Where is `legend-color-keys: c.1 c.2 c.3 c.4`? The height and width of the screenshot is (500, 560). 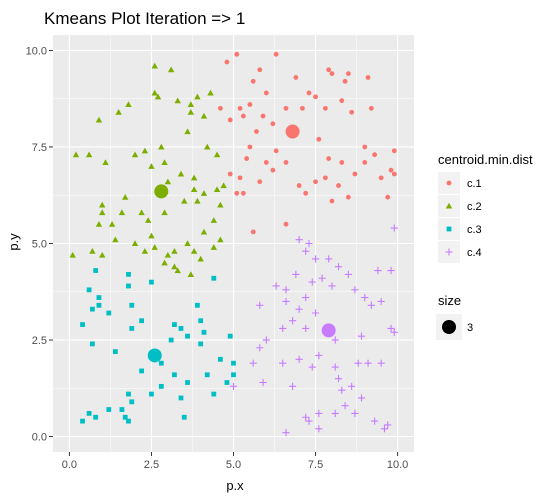 legend-color-keys: c.1 c.2 c.3 c.4 is located at coordinates (460, 217).